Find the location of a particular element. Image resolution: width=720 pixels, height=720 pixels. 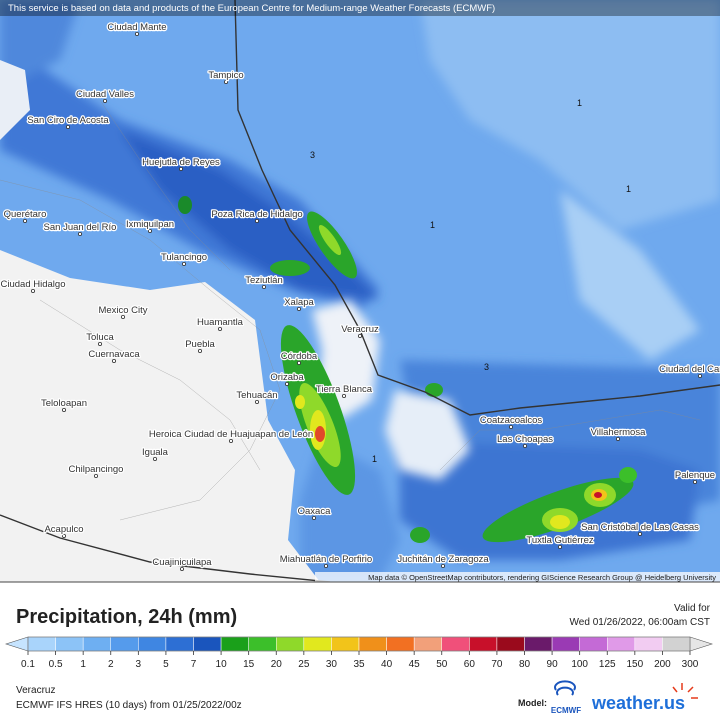

place-label: Palenque is located at coordinates (695, 475).